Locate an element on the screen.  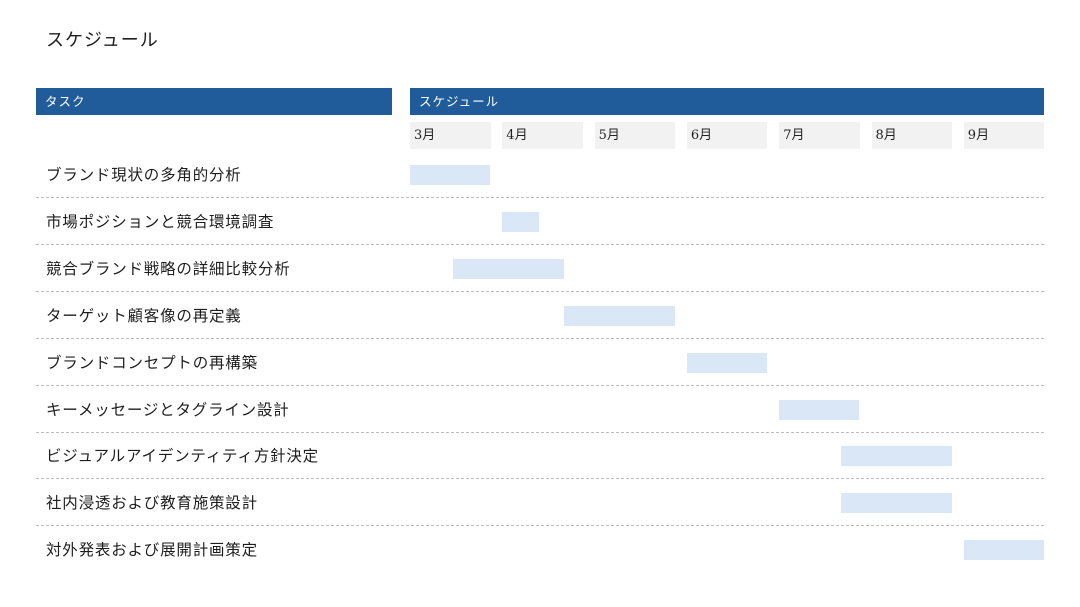
task-label: 社内浸透および教育施策設計 is located at coordinates (152, 503).